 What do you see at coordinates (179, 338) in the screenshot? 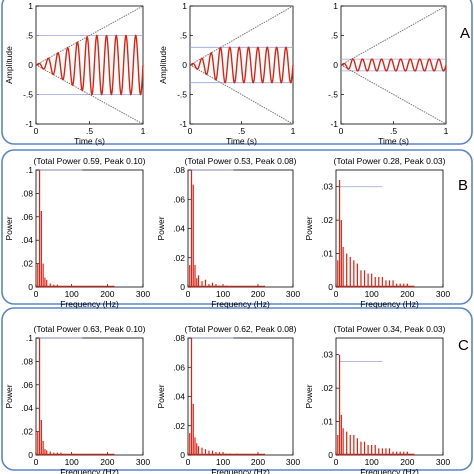
I see `plot-C-2-ytick-label-4: .08` at bounding box center [179, 338].